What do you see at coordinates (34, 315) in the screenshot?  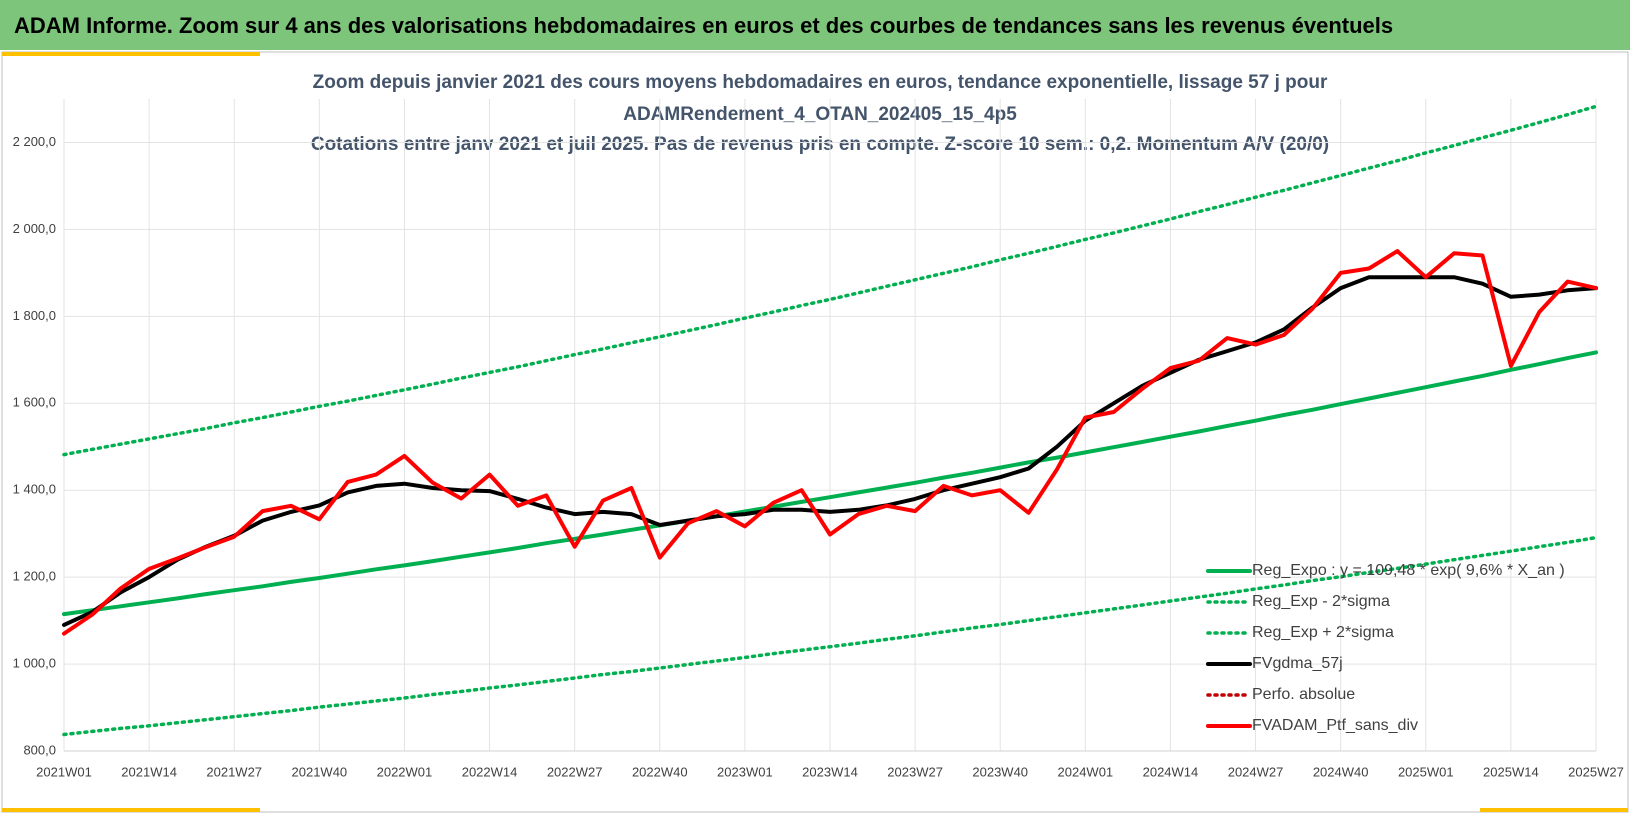 I see `y-tick-label: 1 800,0` at bounding box center [34, 315].